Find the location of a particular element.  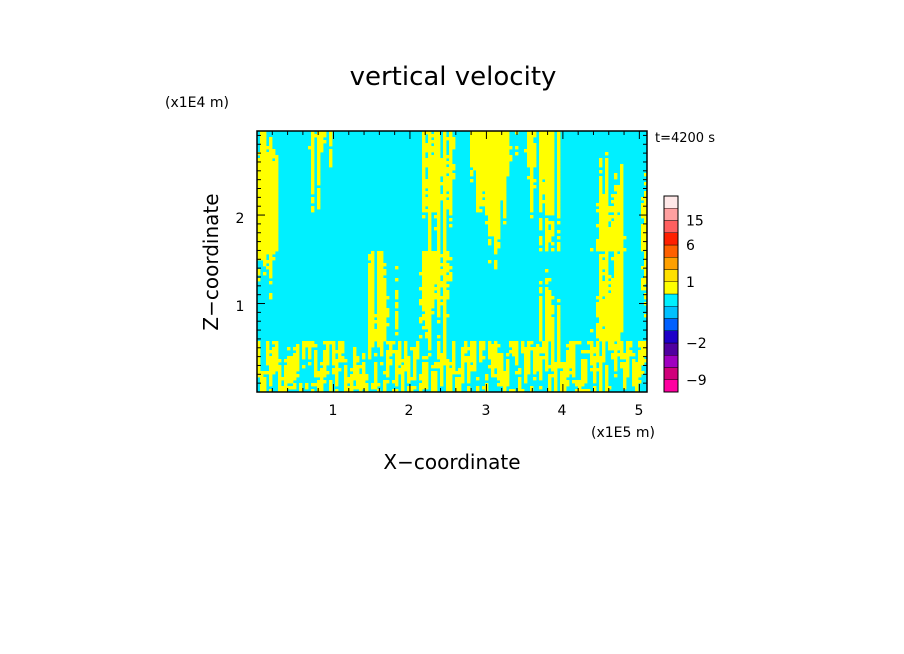

colorbar-segment is located at coordinates (671, 239).